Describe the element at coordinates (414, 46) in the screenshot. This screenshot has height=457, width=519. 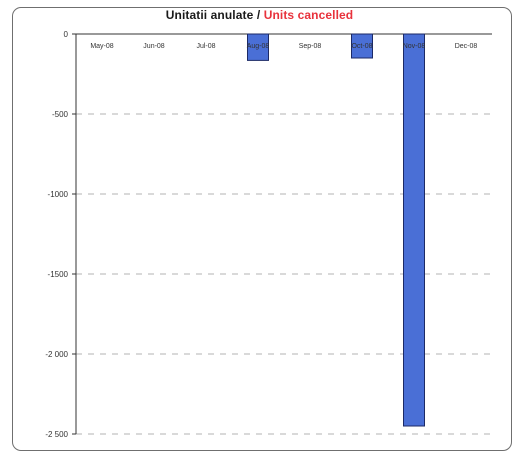
I see `x-tick-label: Nov-08` at that location.